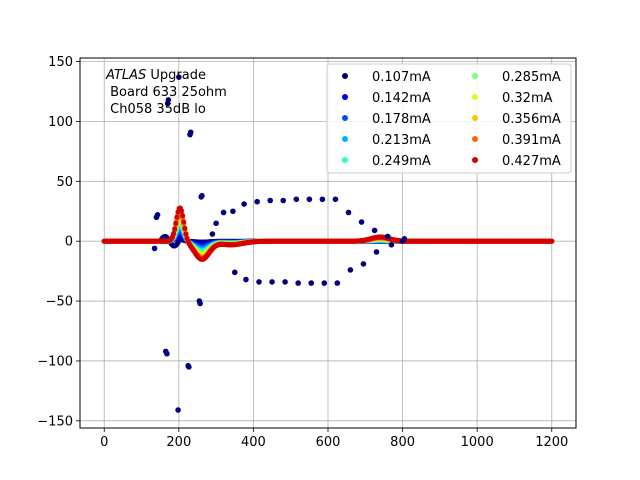 The height and width of the screenshot is (480, 640). I want to click on x-tick-label: 1000, so click(477, 442).